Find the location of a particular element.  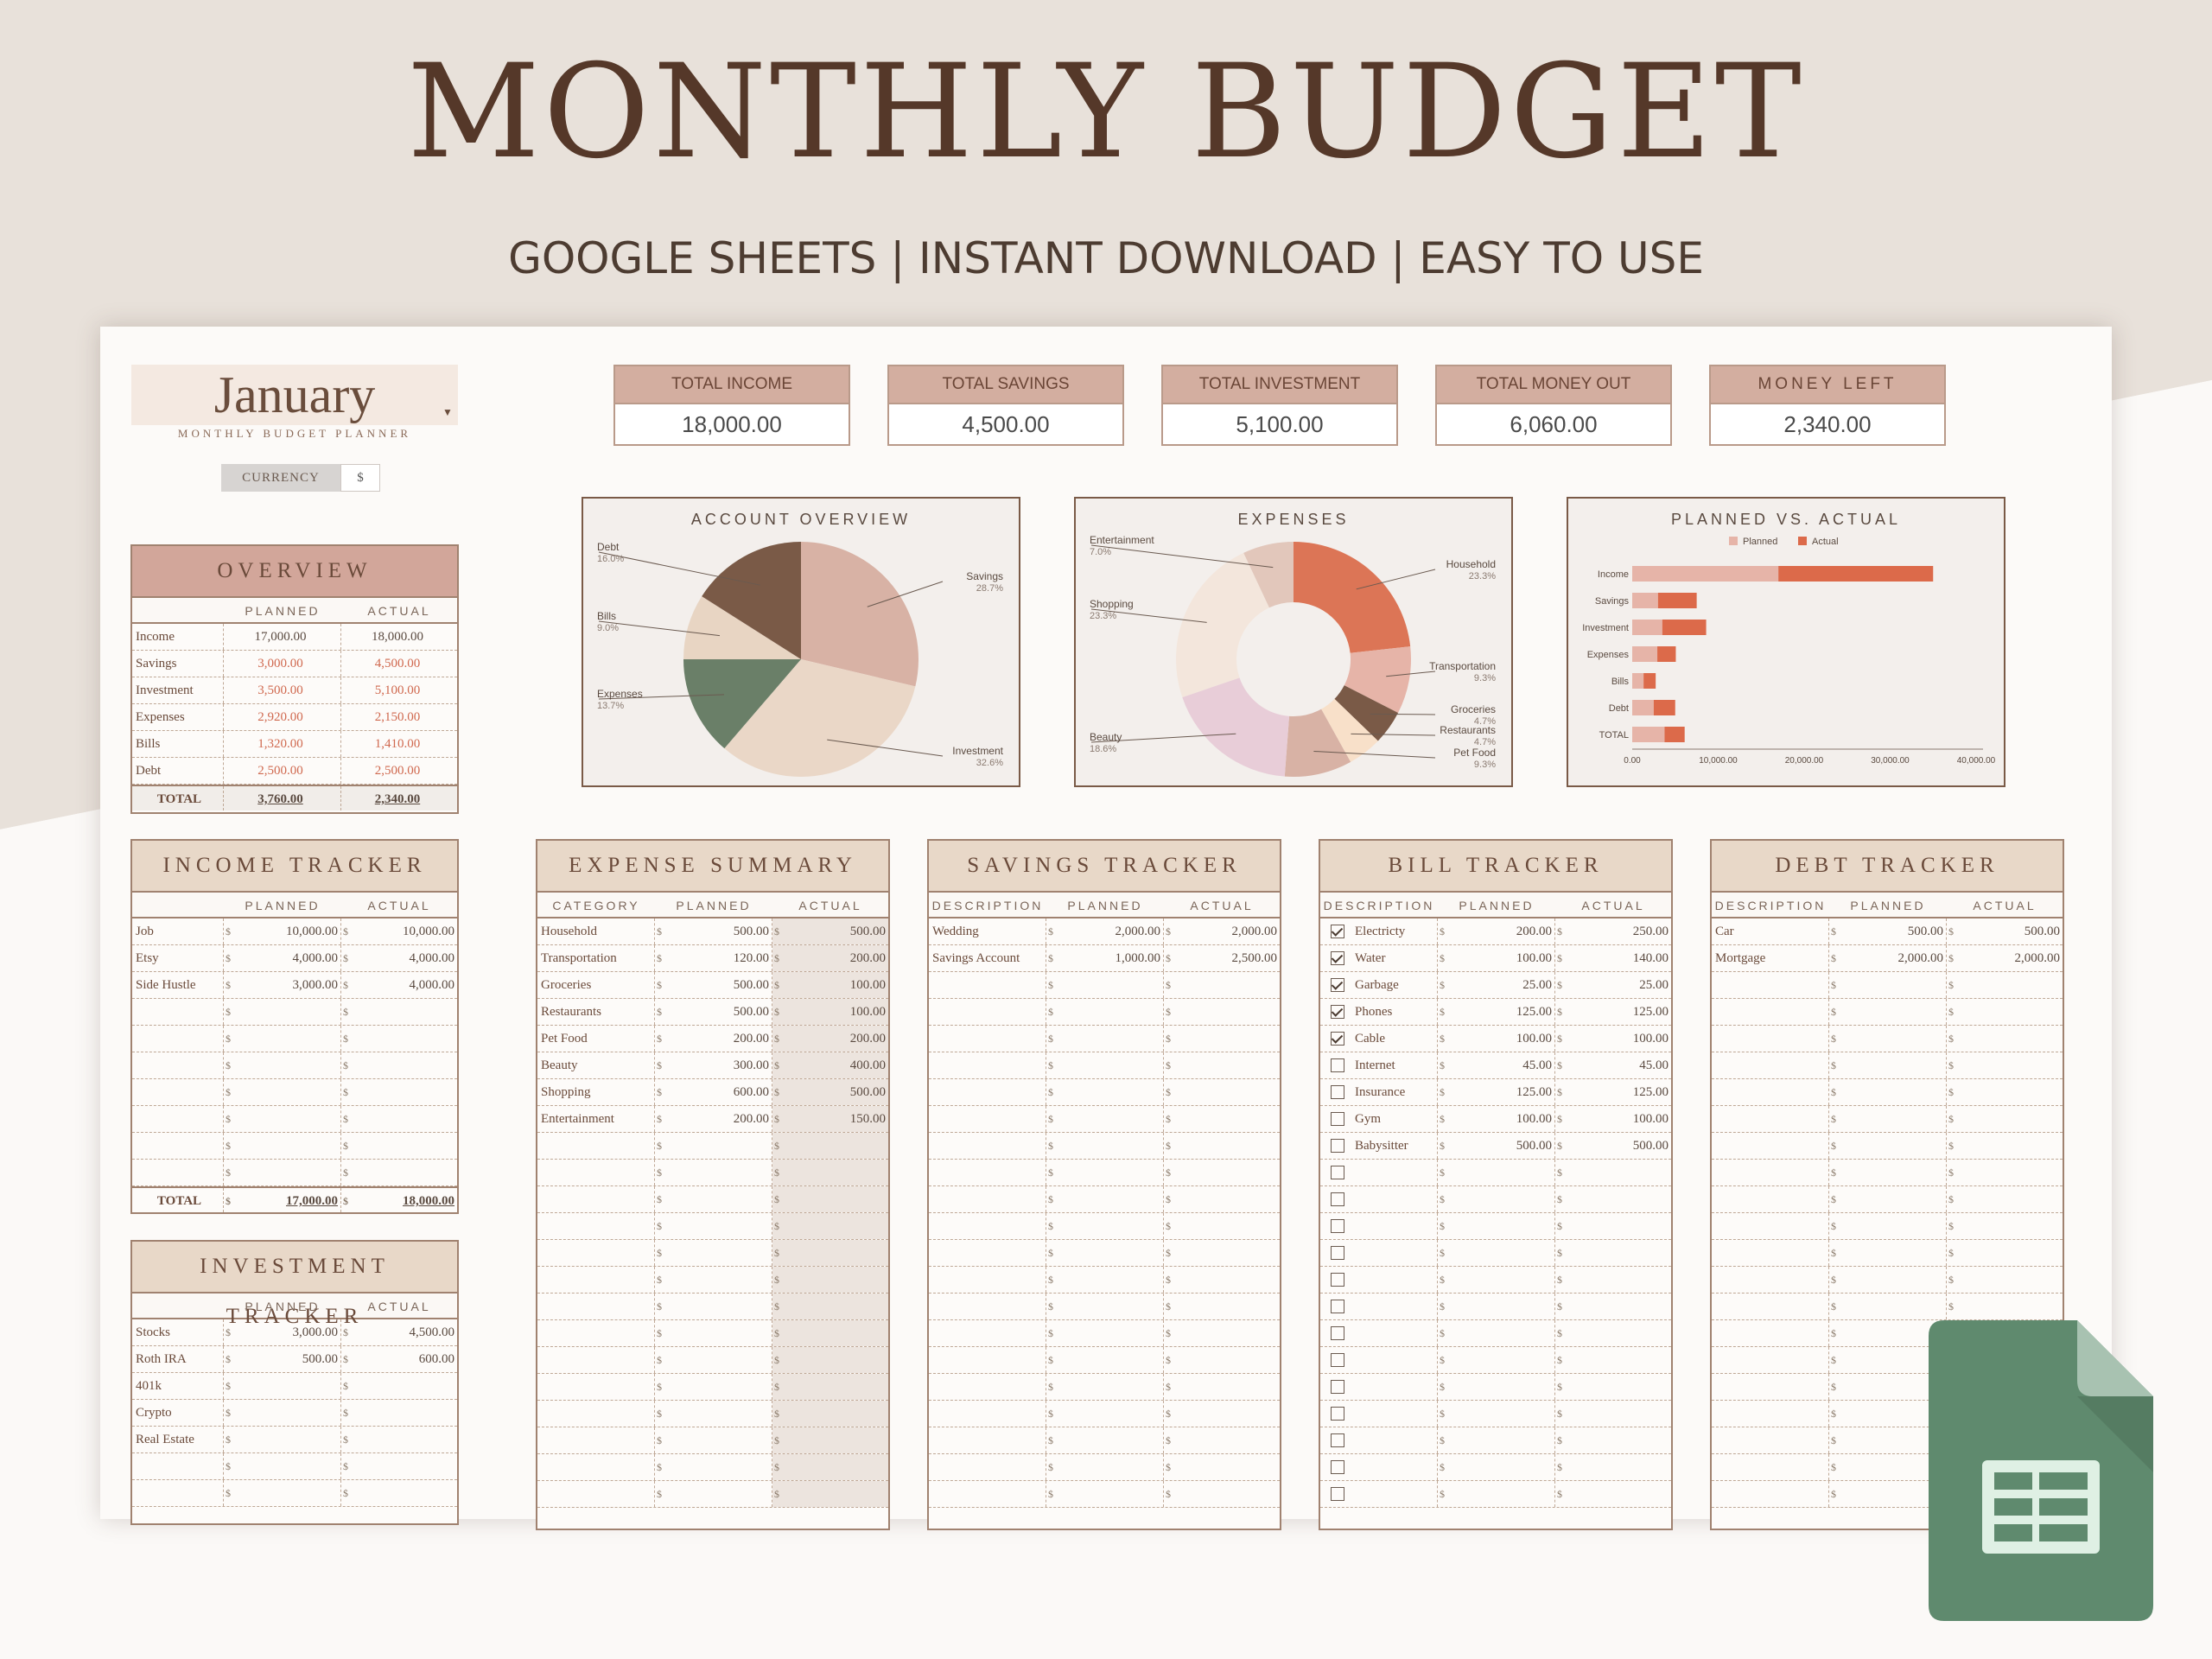

row-label: Etsy is located at coordinates (178, 958).